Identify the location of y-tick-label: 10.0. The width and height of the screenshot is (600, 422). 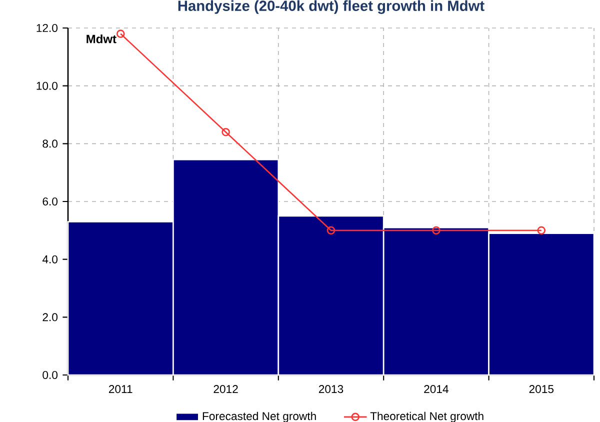
(47, 86).